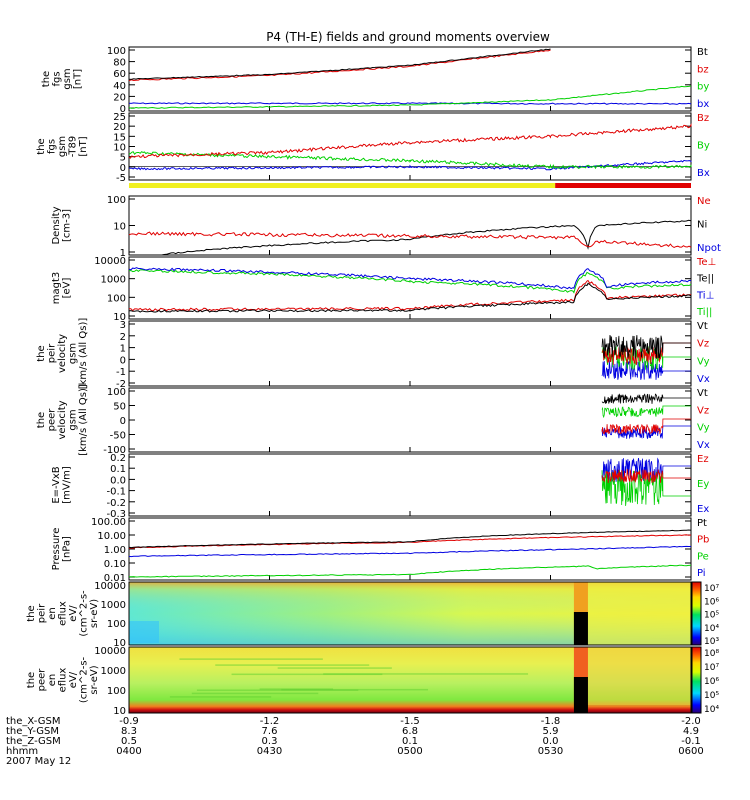 Image resolution: width=750 pixels, height=800 pixels. What do you see at coordinates (62, 146) in the screenshot?
I see `ylabel-t89: gsm` at bounding box center [62, 146].